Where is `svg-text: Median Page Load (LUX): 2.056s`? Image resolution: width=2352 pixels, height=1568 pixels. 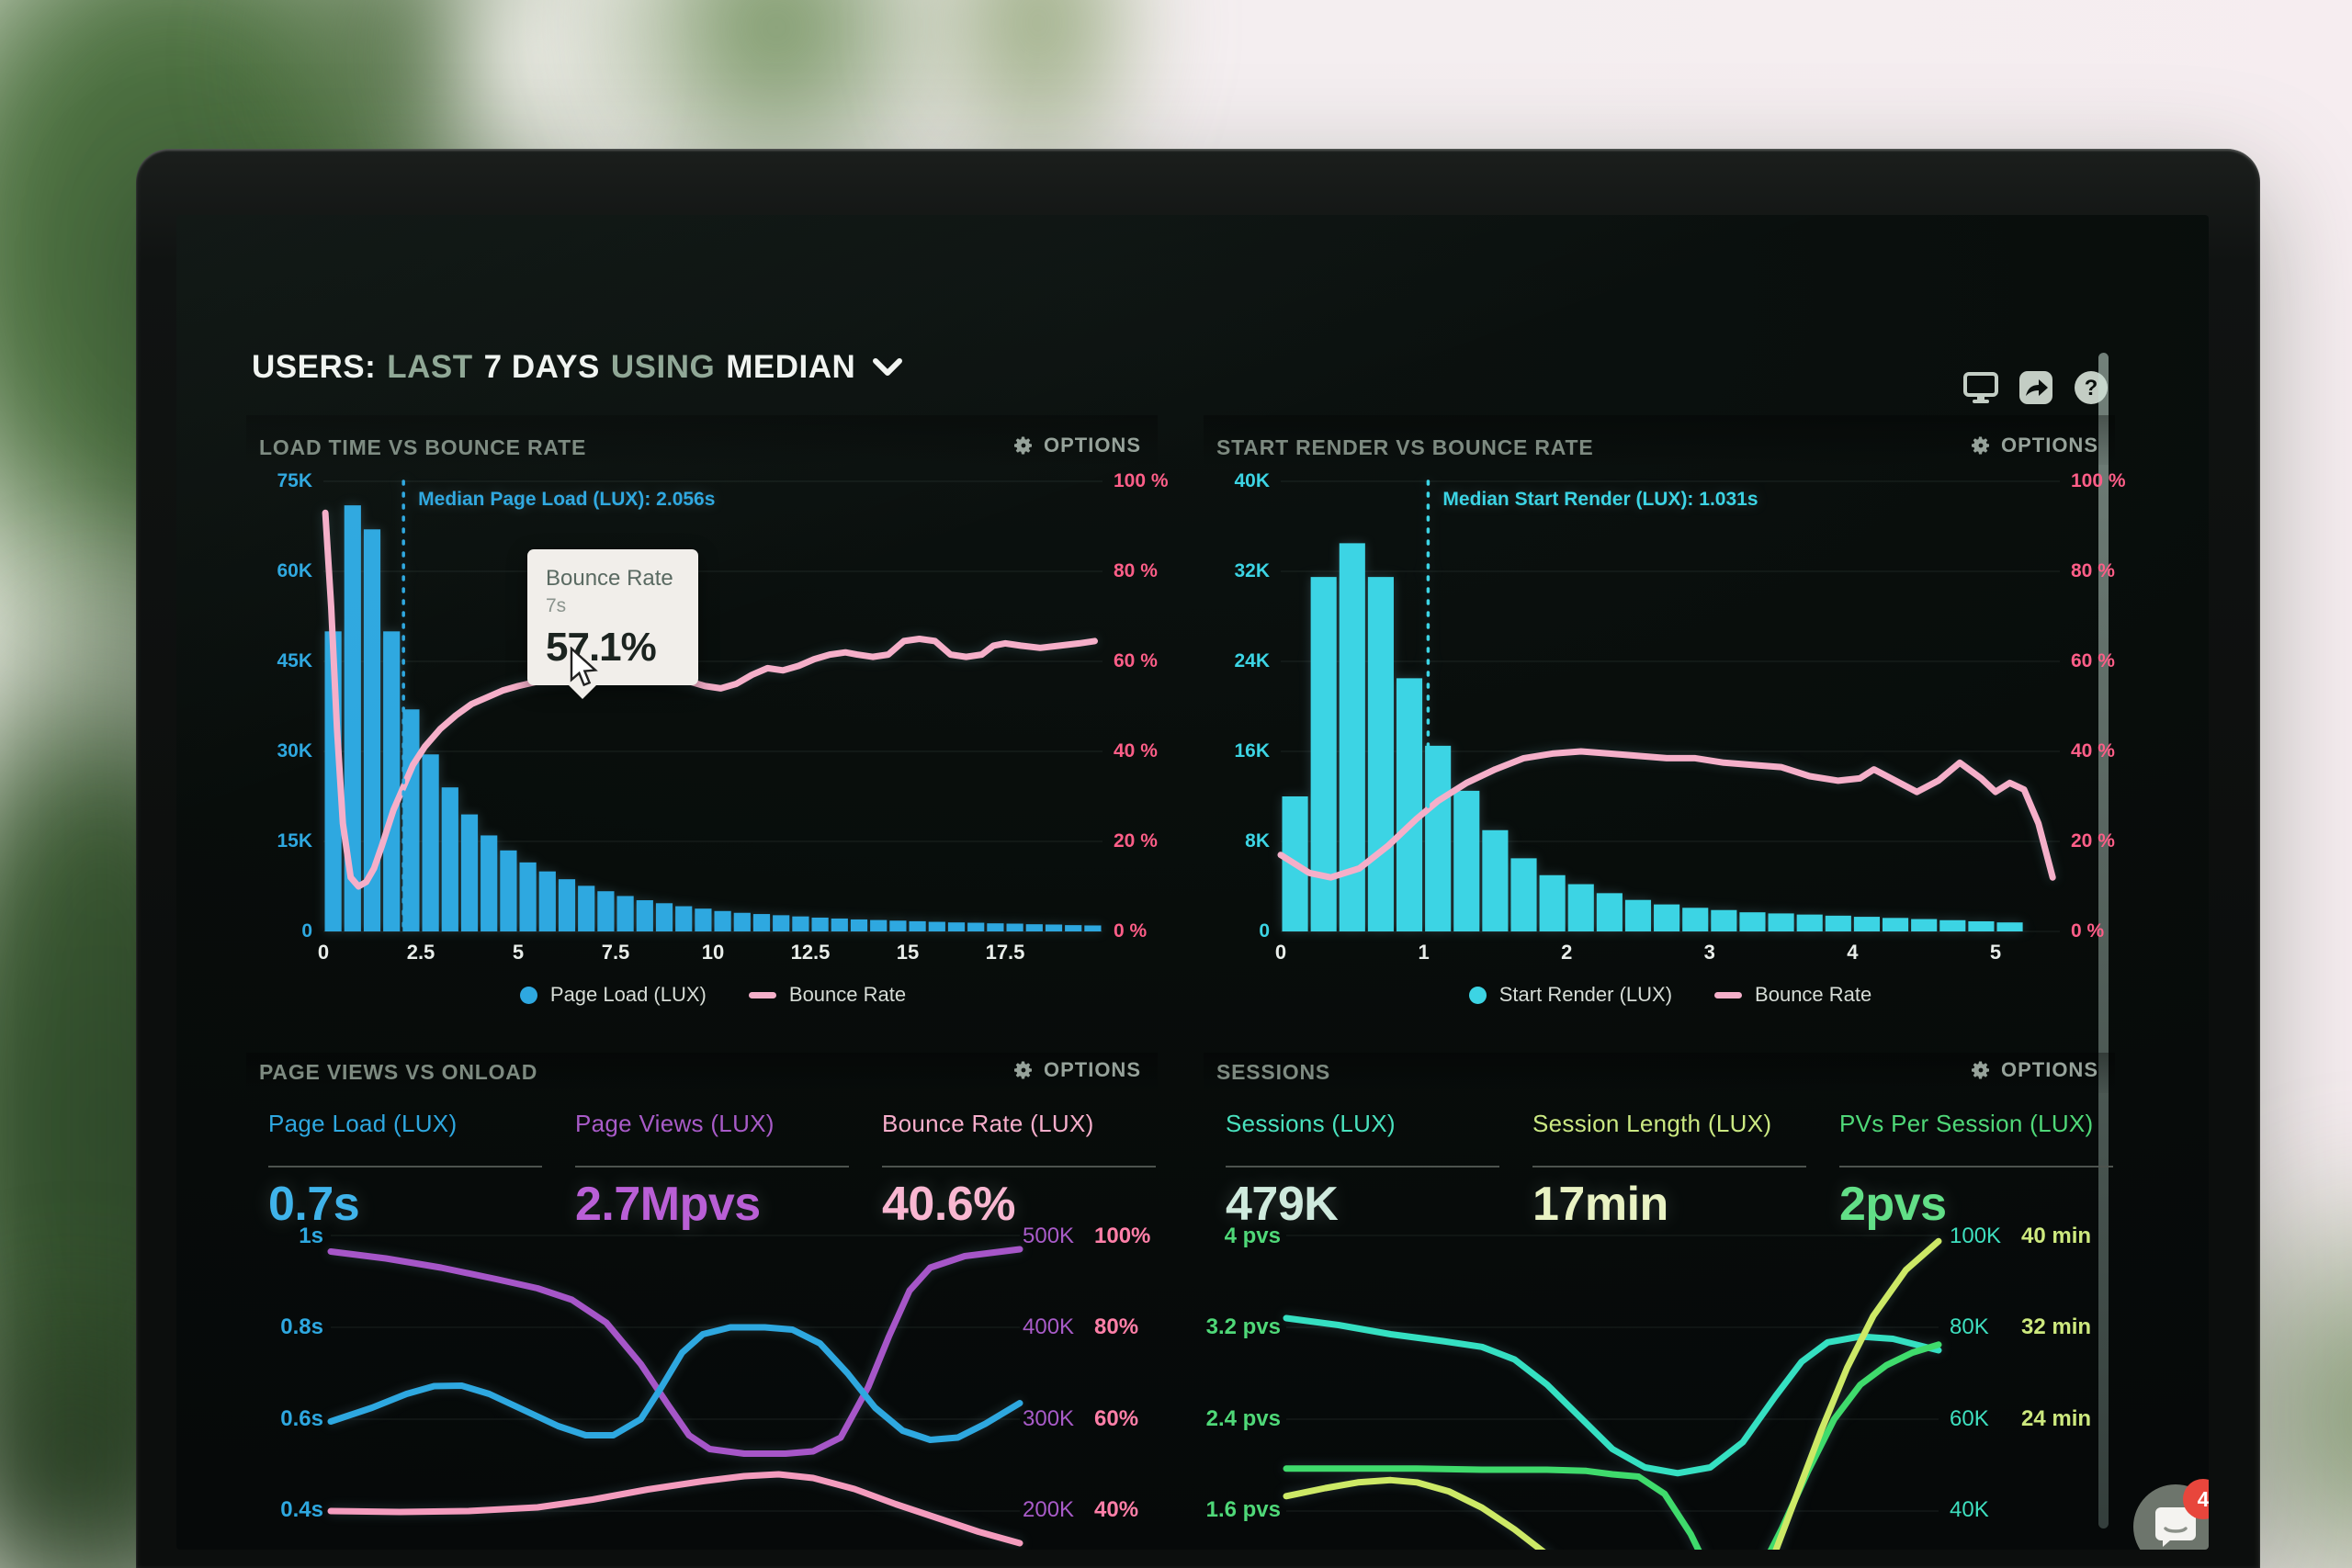 svg-text: Median Page Load (LUX): 2.056s is located at coordinates (566, 500).